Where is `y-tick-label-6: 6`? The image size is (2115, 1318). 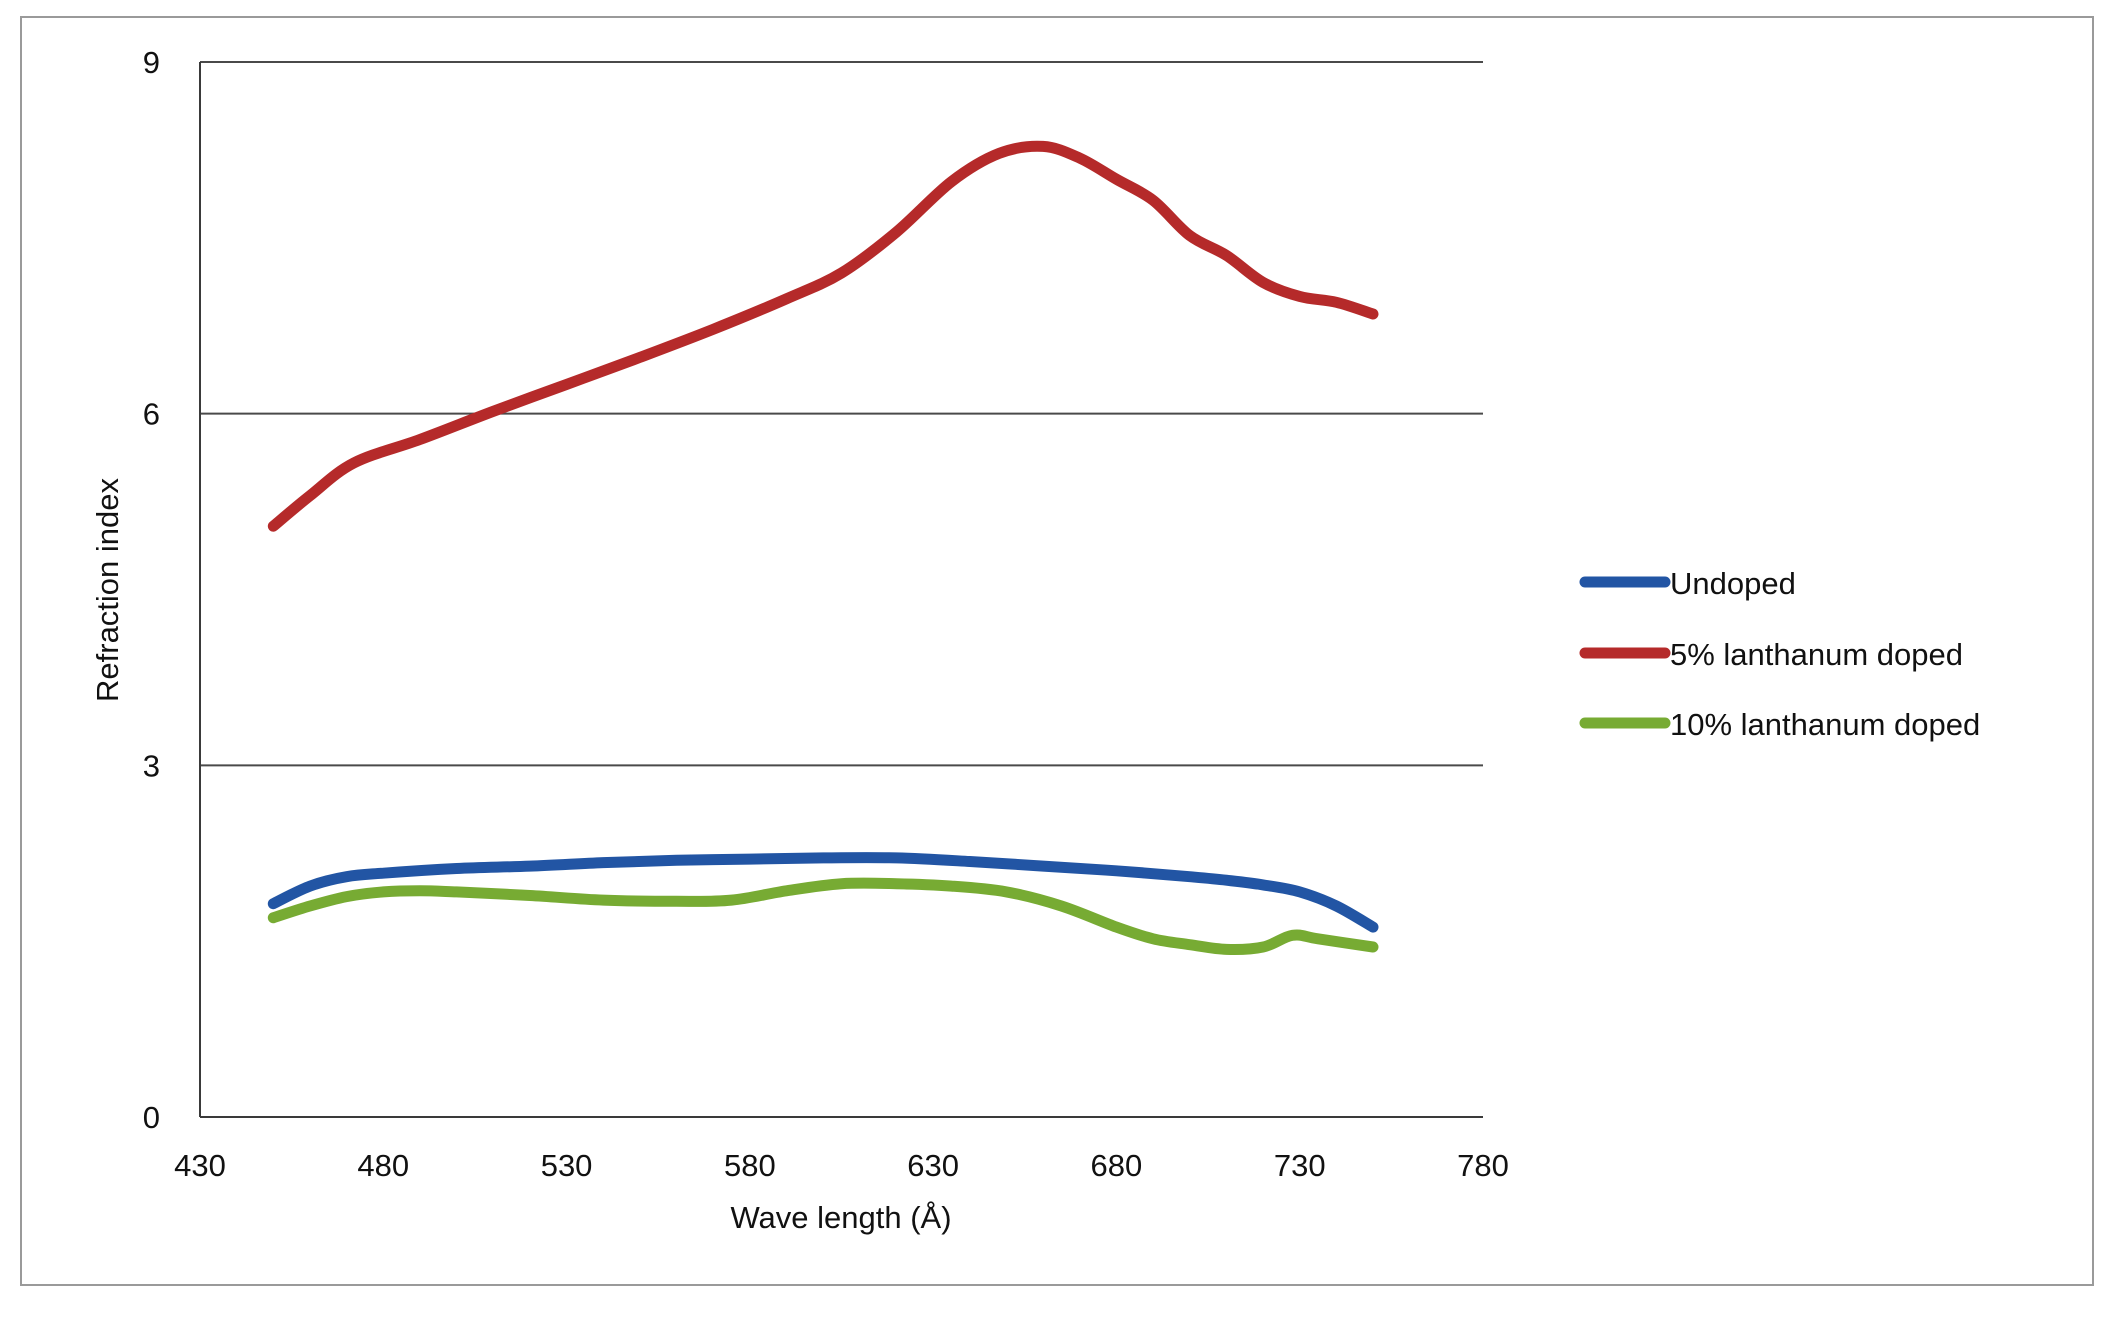
y-tick-label-6: 6 is located at coordinates (151, 414).